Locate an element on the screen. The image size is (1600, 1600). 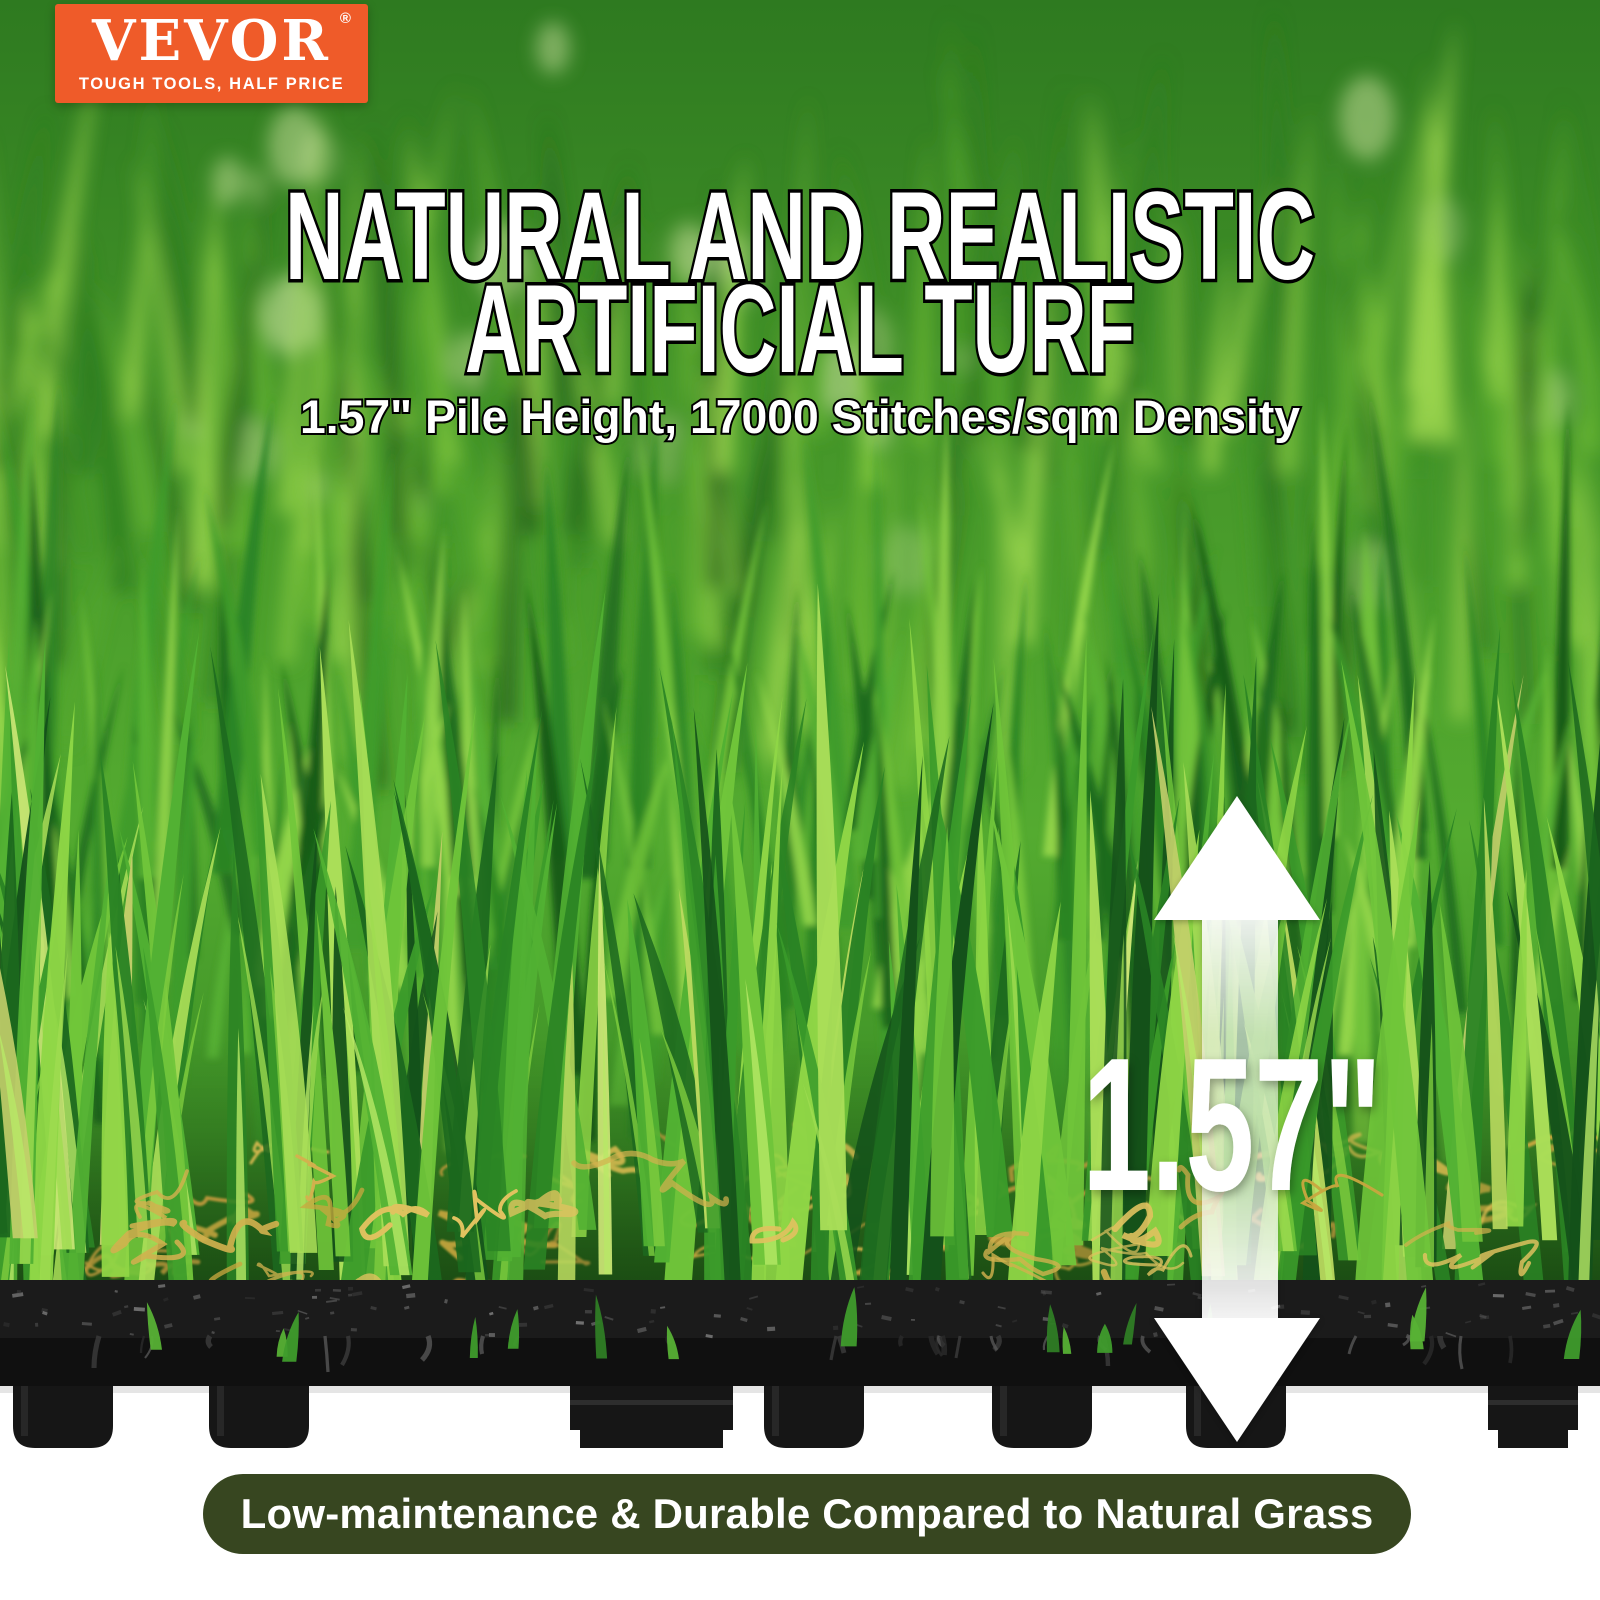
brand-name: VEVOR is located at coordinates (211, 41).